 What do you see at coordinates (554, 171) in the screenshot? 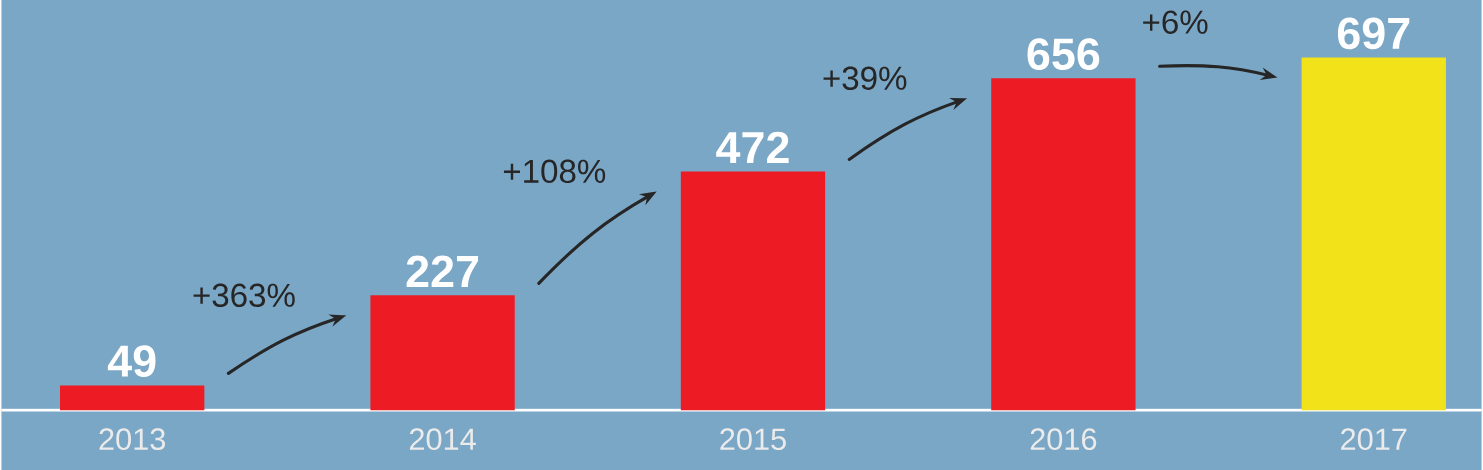
I see `annotation: +108%` at bounding box center [554, 171].